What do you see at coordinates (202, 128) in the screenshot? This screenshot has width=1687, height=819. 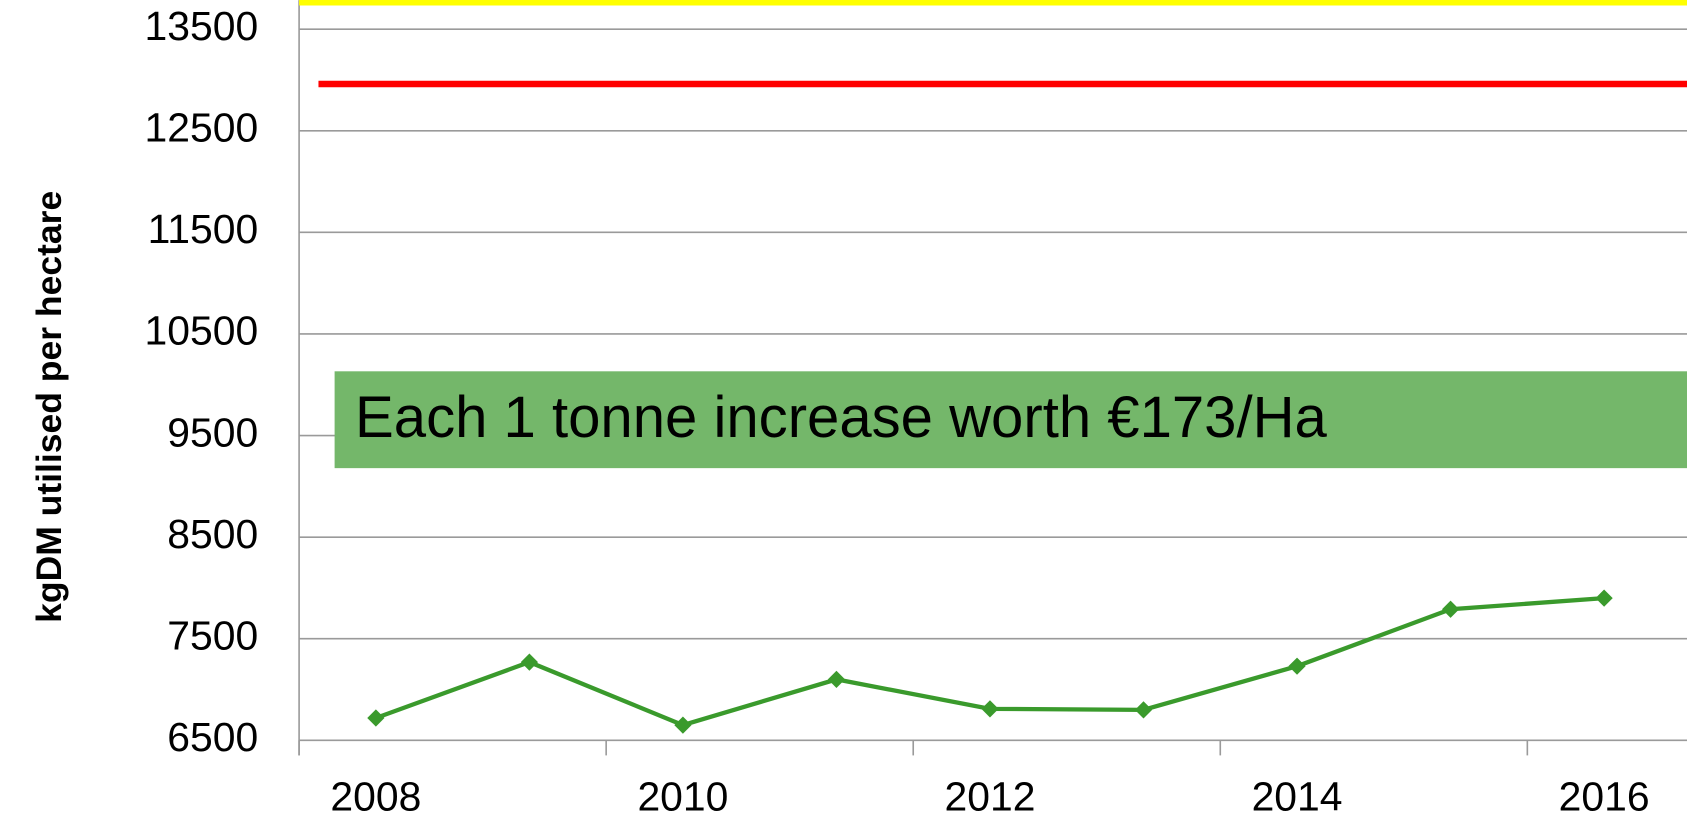 I see `y-tick-label: 12500` at bounding box center [202, 128].